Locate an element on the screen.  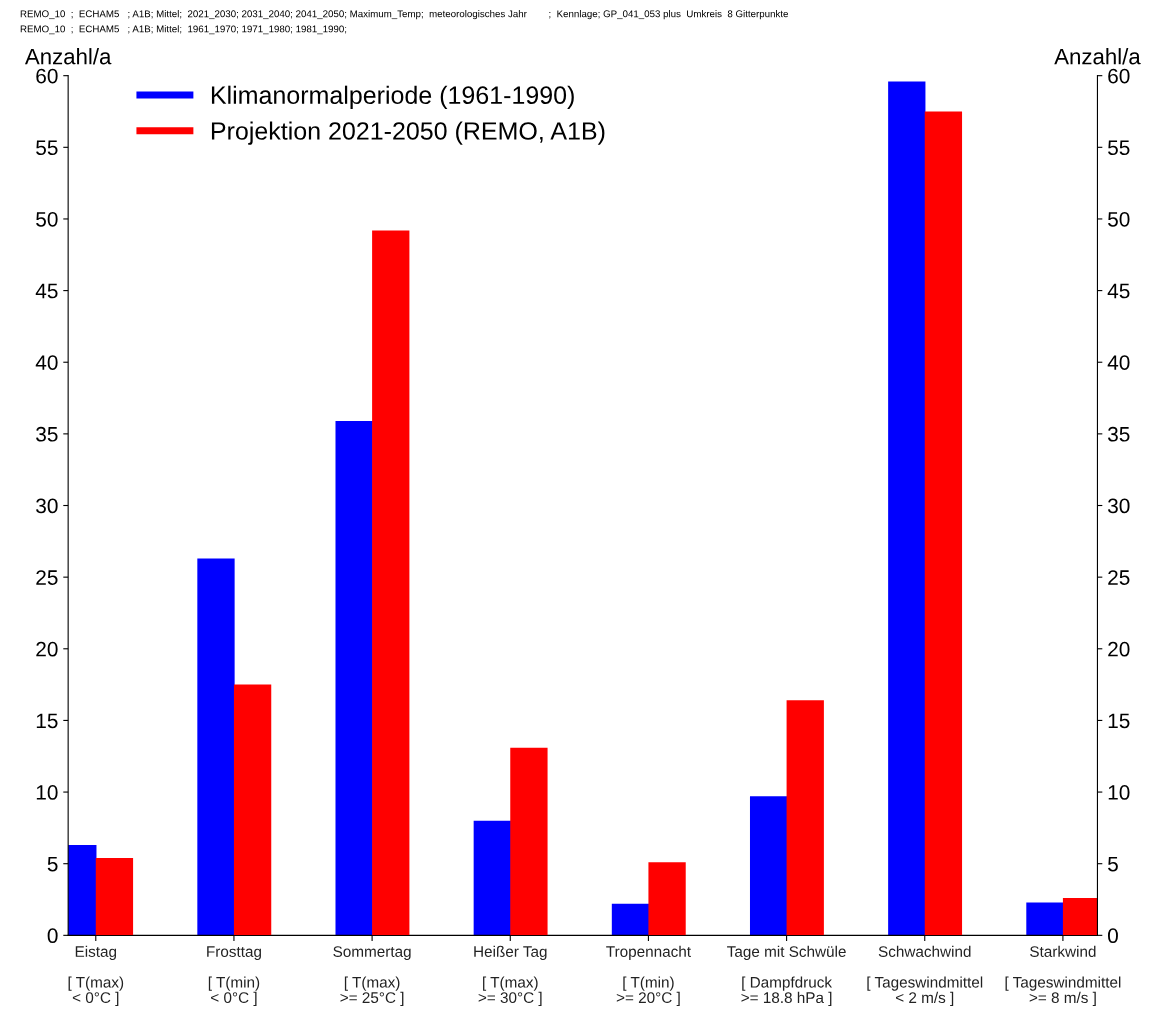
x-tick-label: Heißer Tag [ T(max) >= 30°C ] is located at coordinates (510, 976).